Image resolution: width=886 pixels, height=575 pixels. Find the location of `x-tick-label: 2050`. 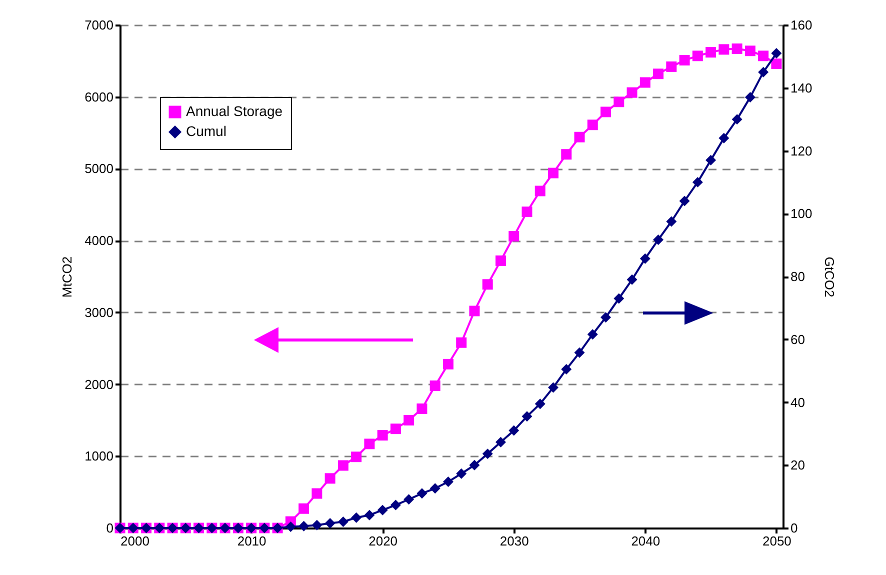

x-tick-label: 2050 is located at coordinates (777, 541).